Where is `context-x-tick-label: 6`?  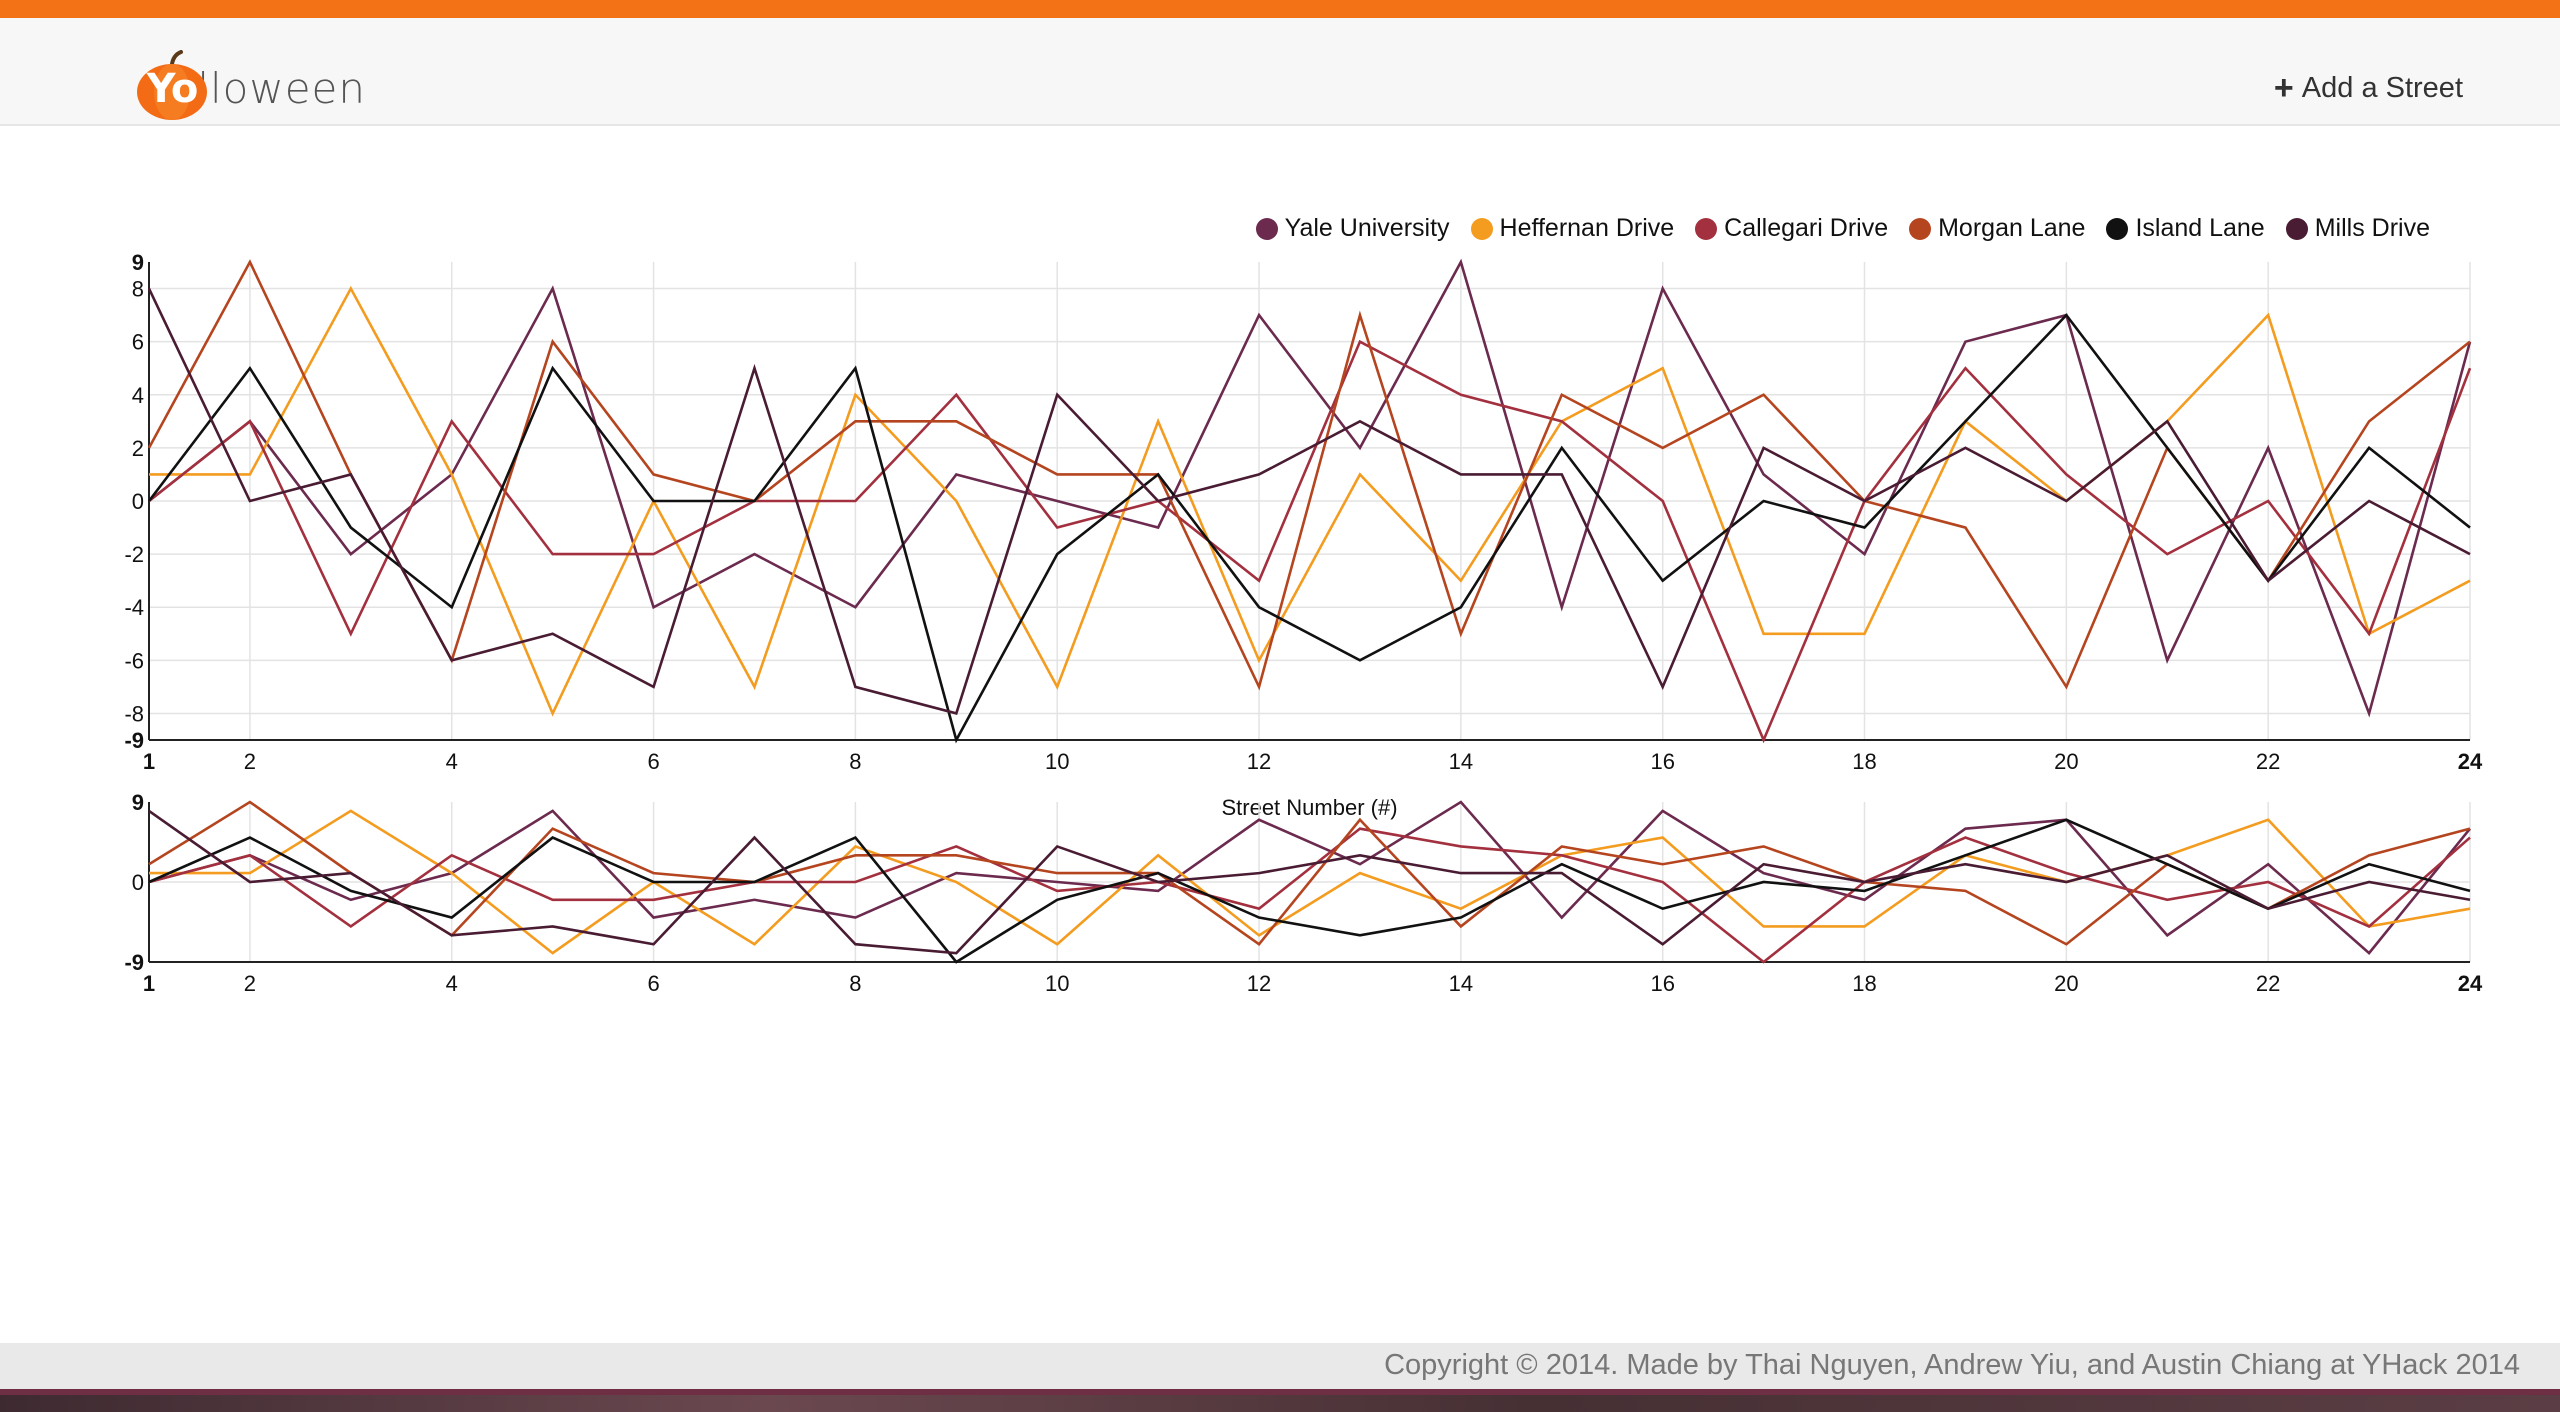
context-x-tick-label: 6 is located at coordinates (653, 983).